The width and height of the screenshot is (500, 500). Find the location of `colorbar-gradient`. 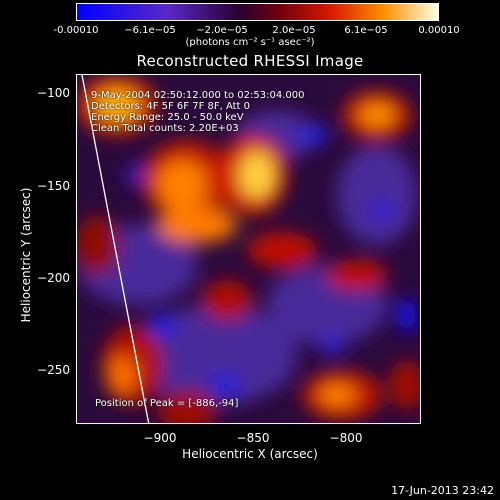

colorbar-gradient is located at coordinates (257, 12).